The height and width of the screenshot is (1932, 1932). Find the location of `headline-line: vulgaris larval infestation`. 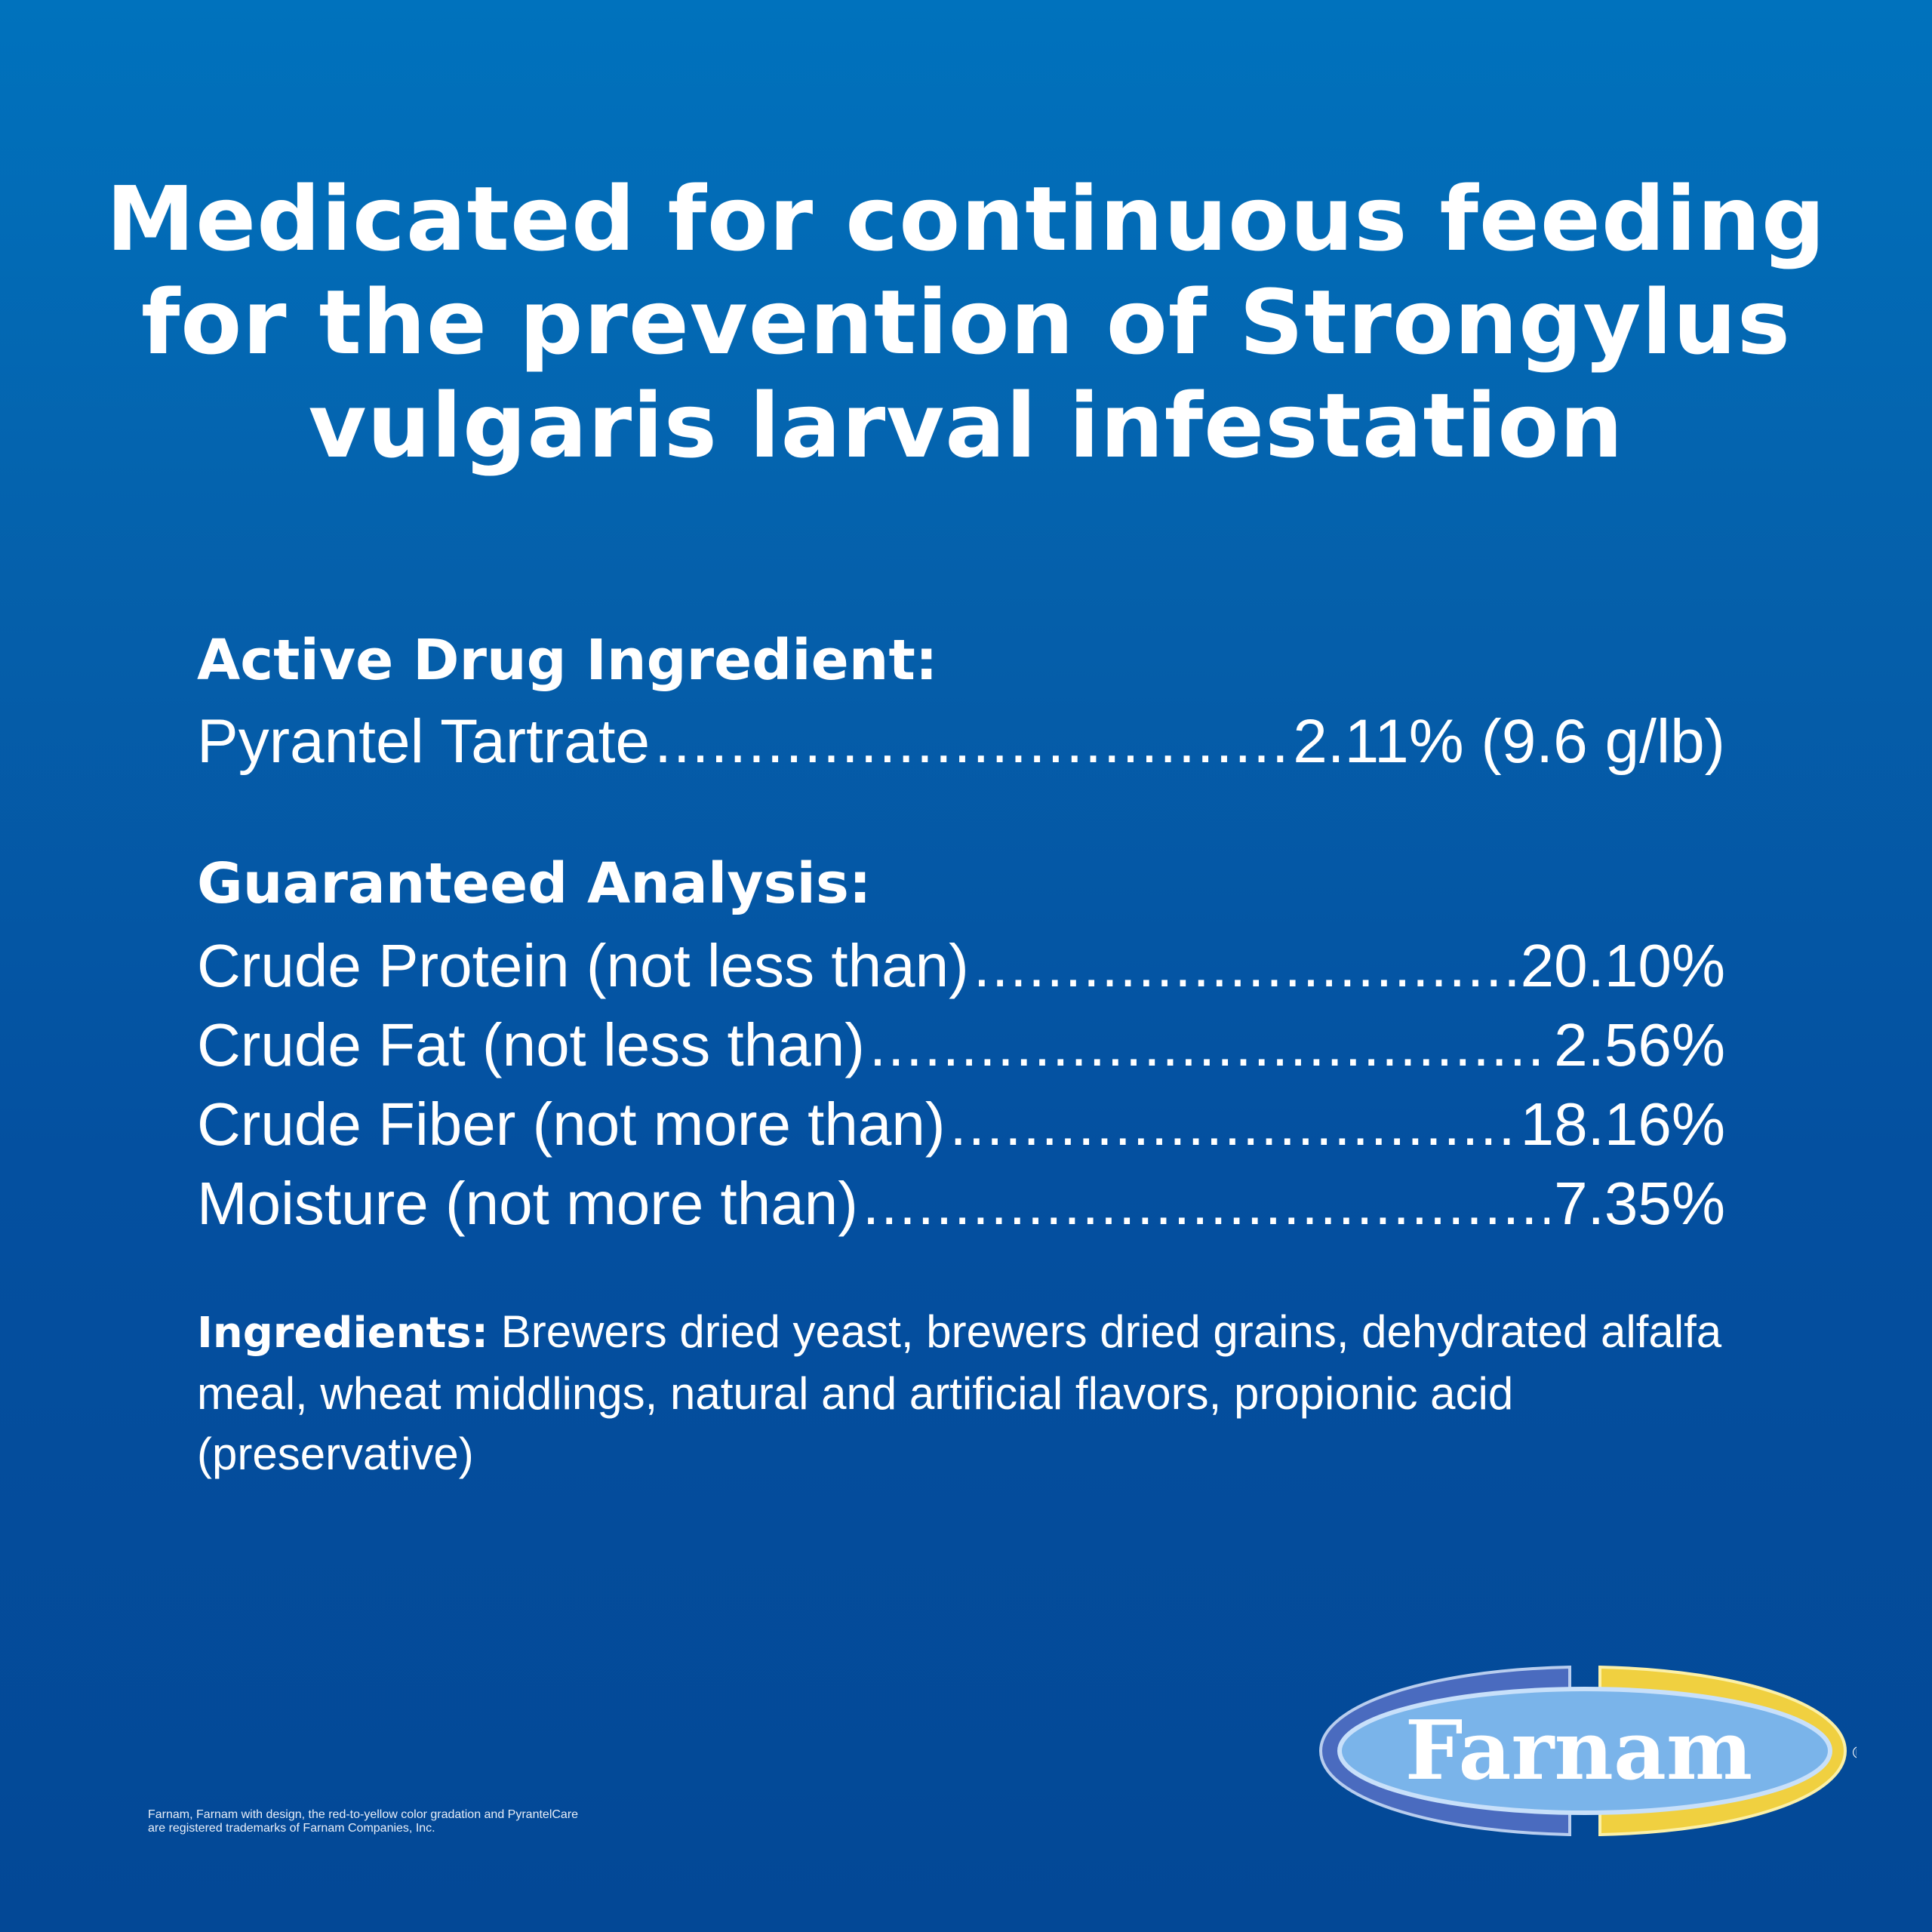

headline-line: vulgaris larval infestation is located at coordinates (966, 426).